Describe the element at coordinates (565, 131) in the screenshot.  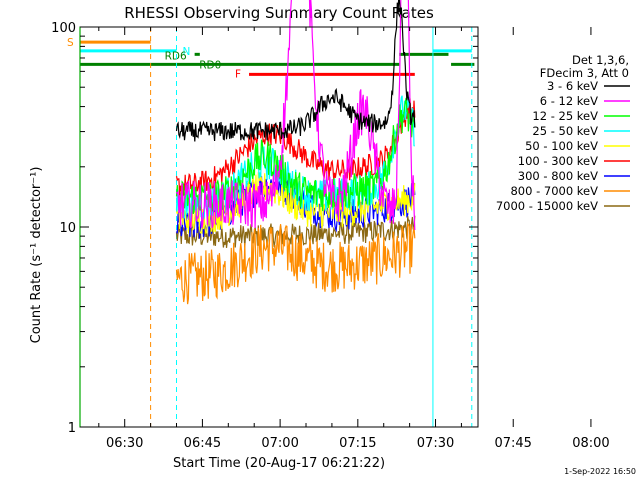
I see `legend-label-3: 25 - 50 keV` at that location.